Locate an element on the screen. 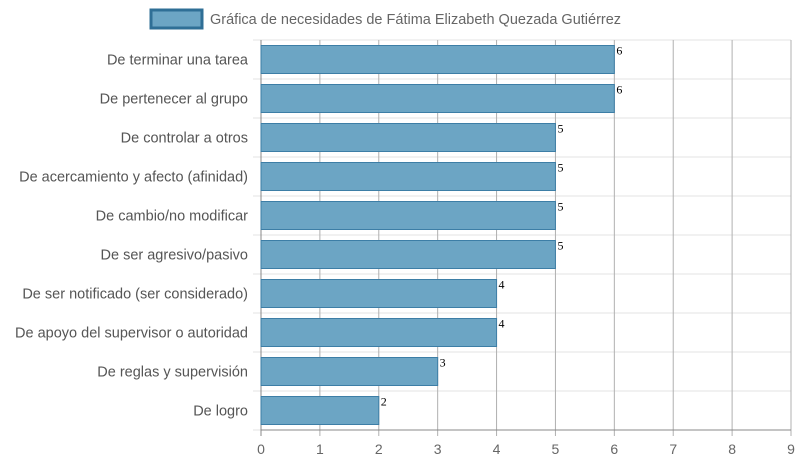  category-label: De reglas y supervisión is located at coordinates (172, 373).